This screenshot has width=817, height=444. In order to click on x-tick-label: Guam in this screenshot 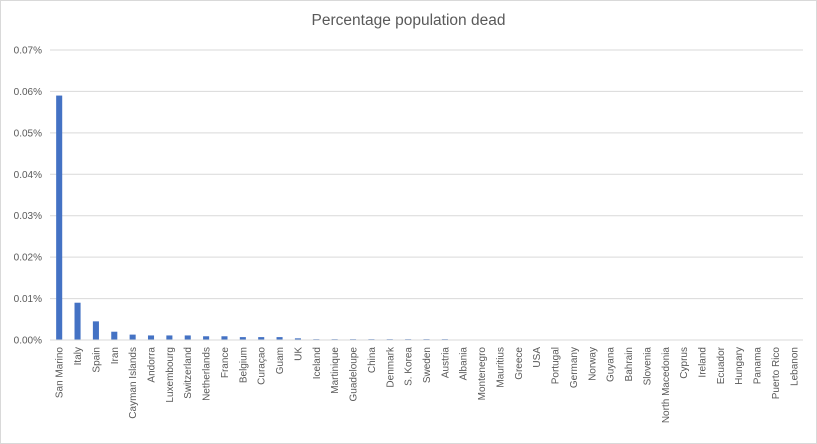, I will do `click(280, 360)`.